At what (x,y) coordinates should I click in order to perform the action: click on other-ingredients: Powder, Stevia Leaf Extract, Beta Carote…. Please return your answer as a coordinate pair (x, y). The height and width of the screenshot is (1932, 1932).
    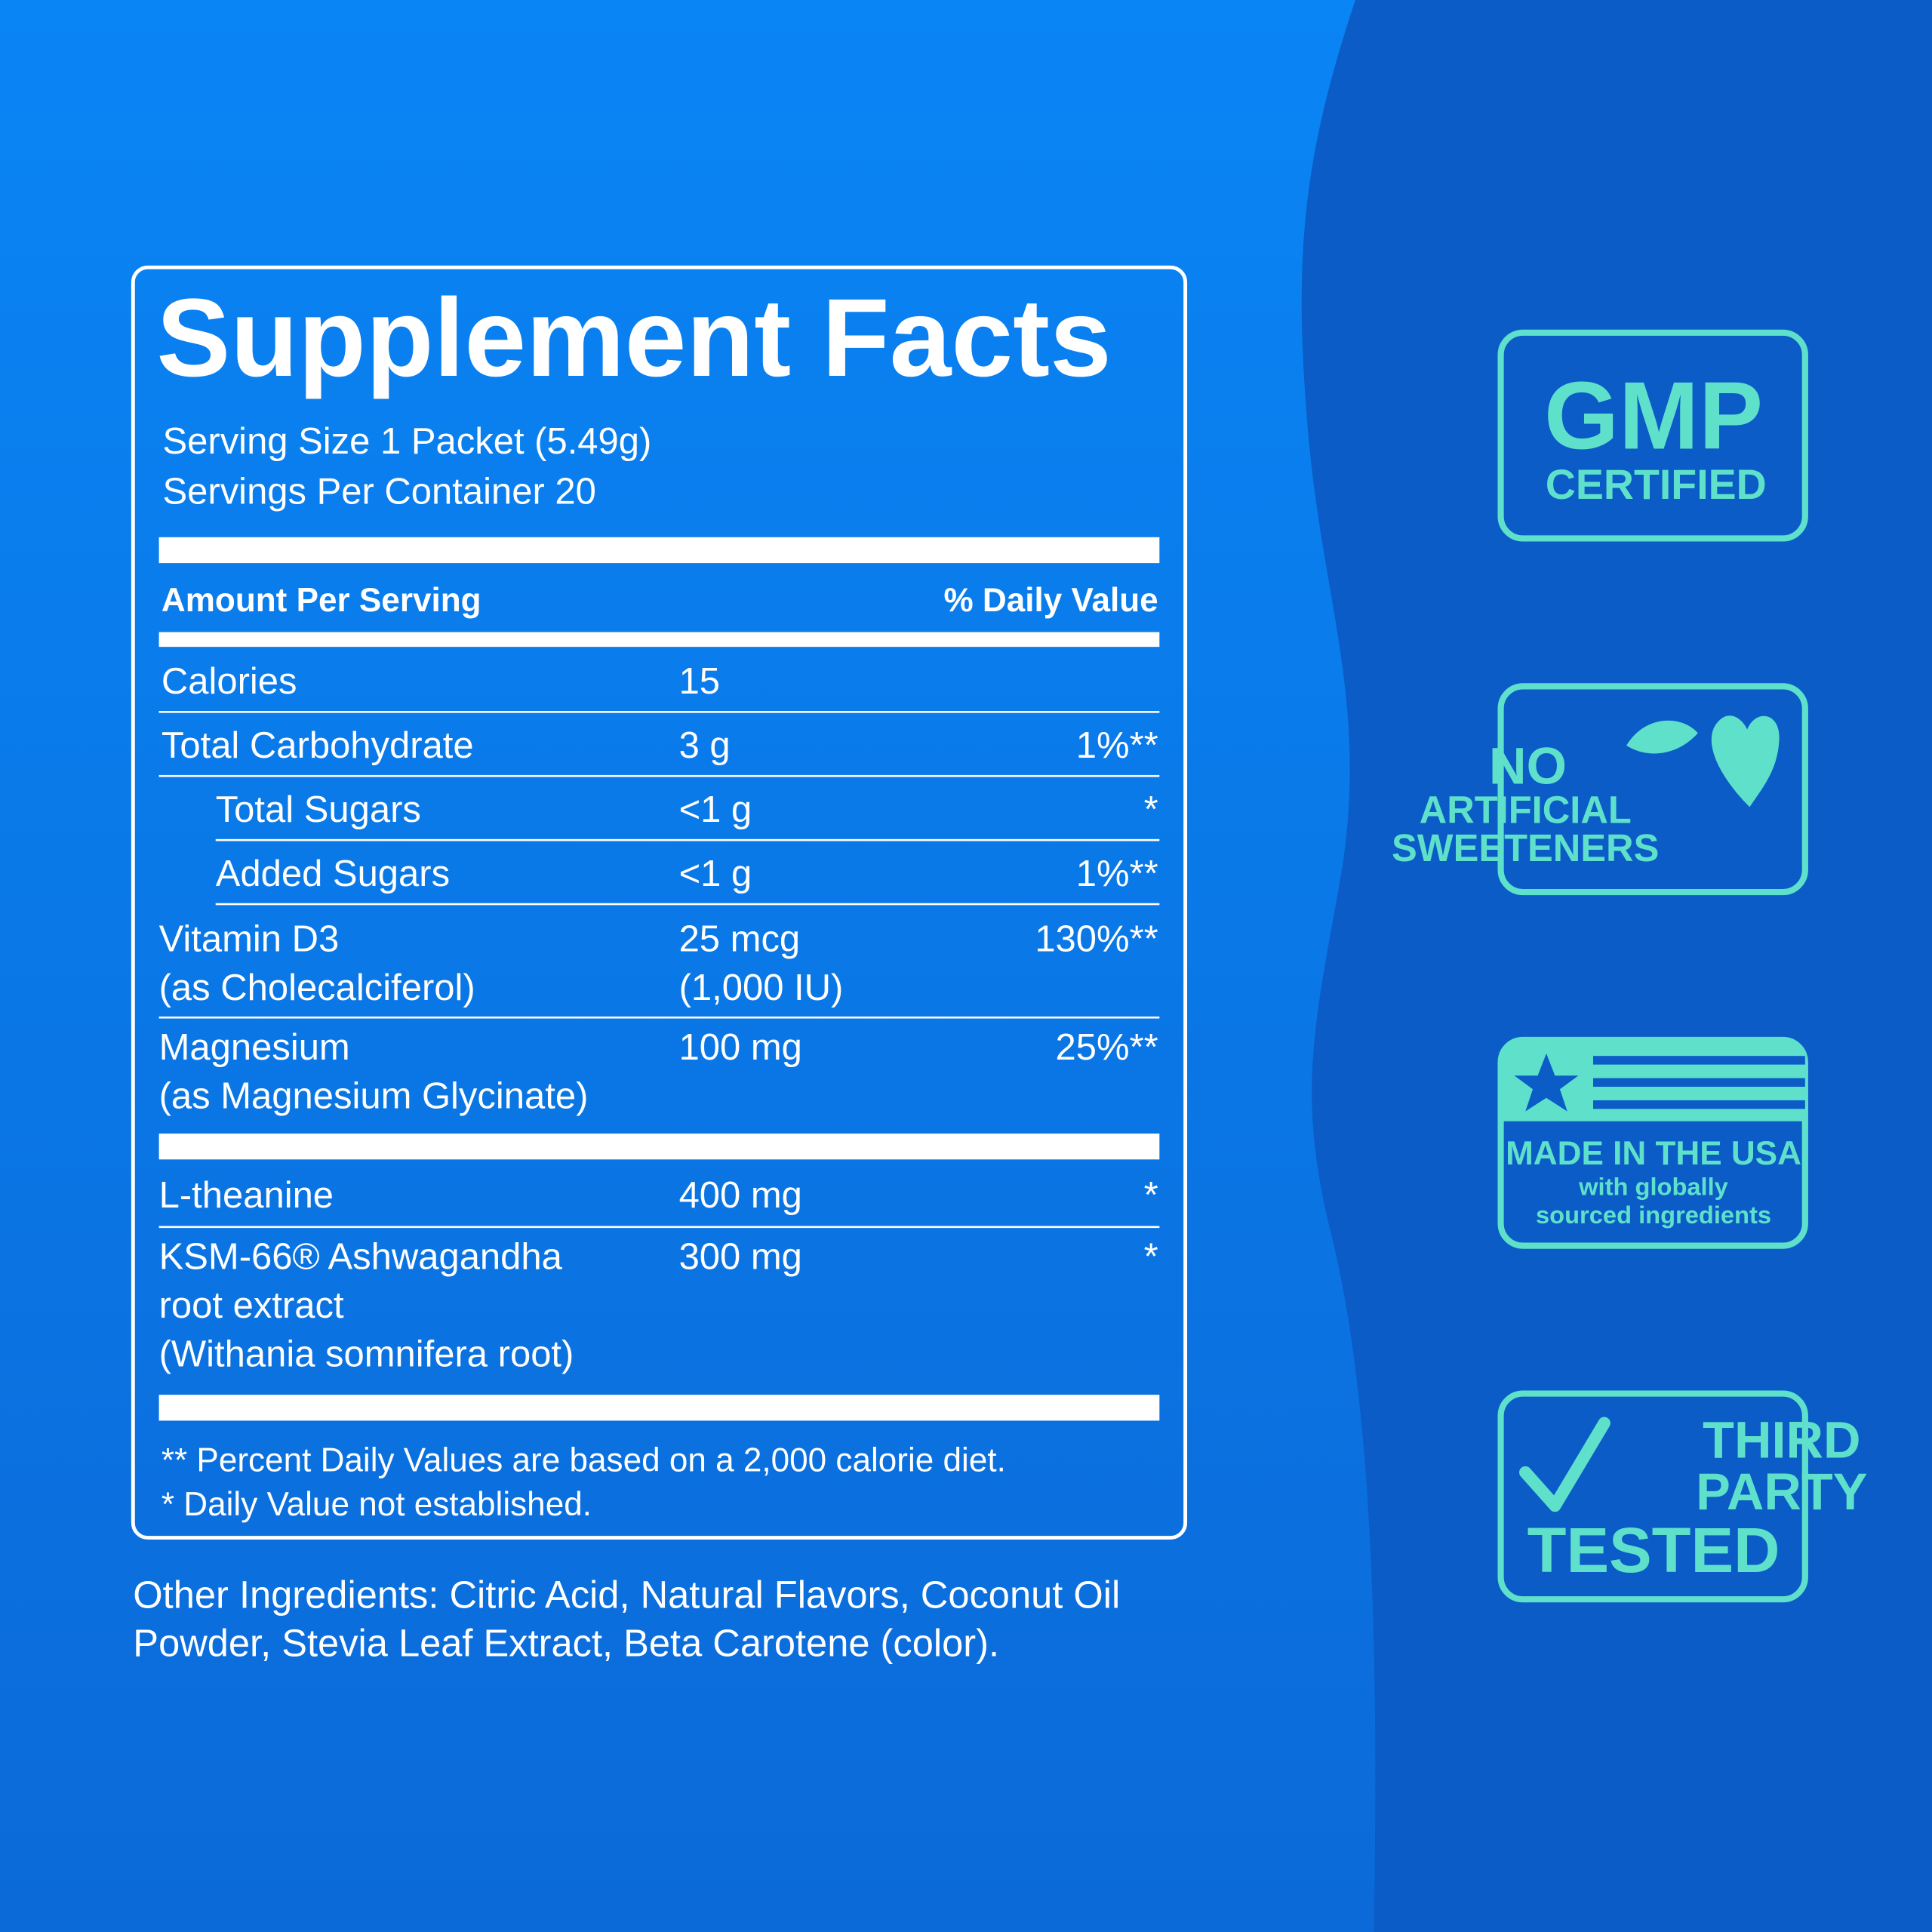
    Looking at the image, I should click on (566, 1642).